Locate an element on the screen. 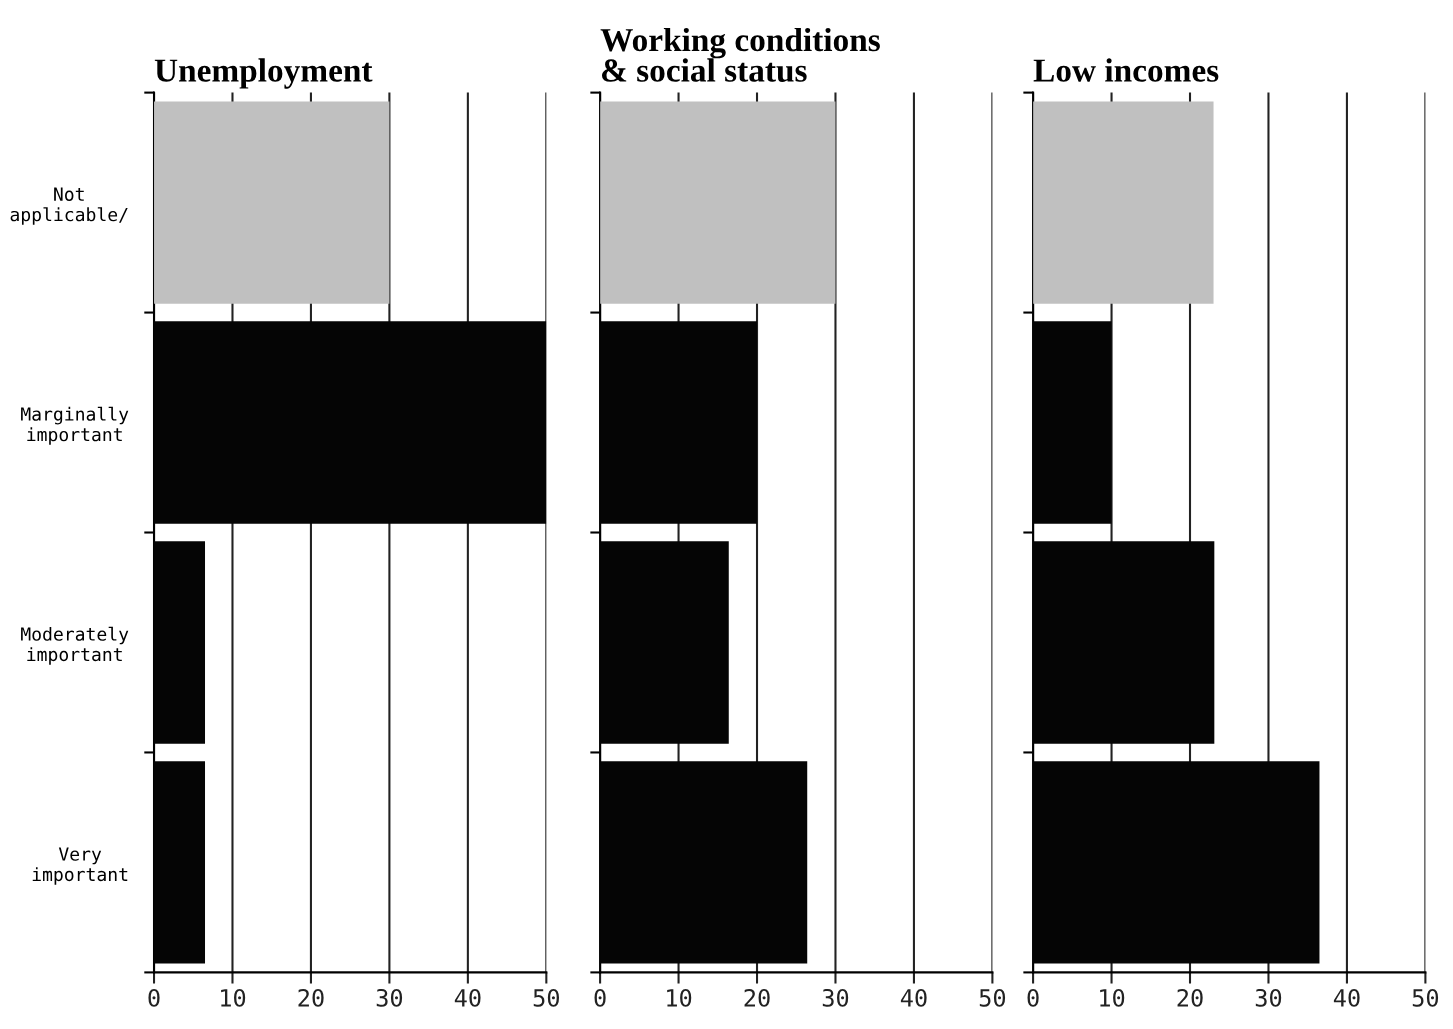  y-tick-label: Moderately important is located at coordinates (75, 645).